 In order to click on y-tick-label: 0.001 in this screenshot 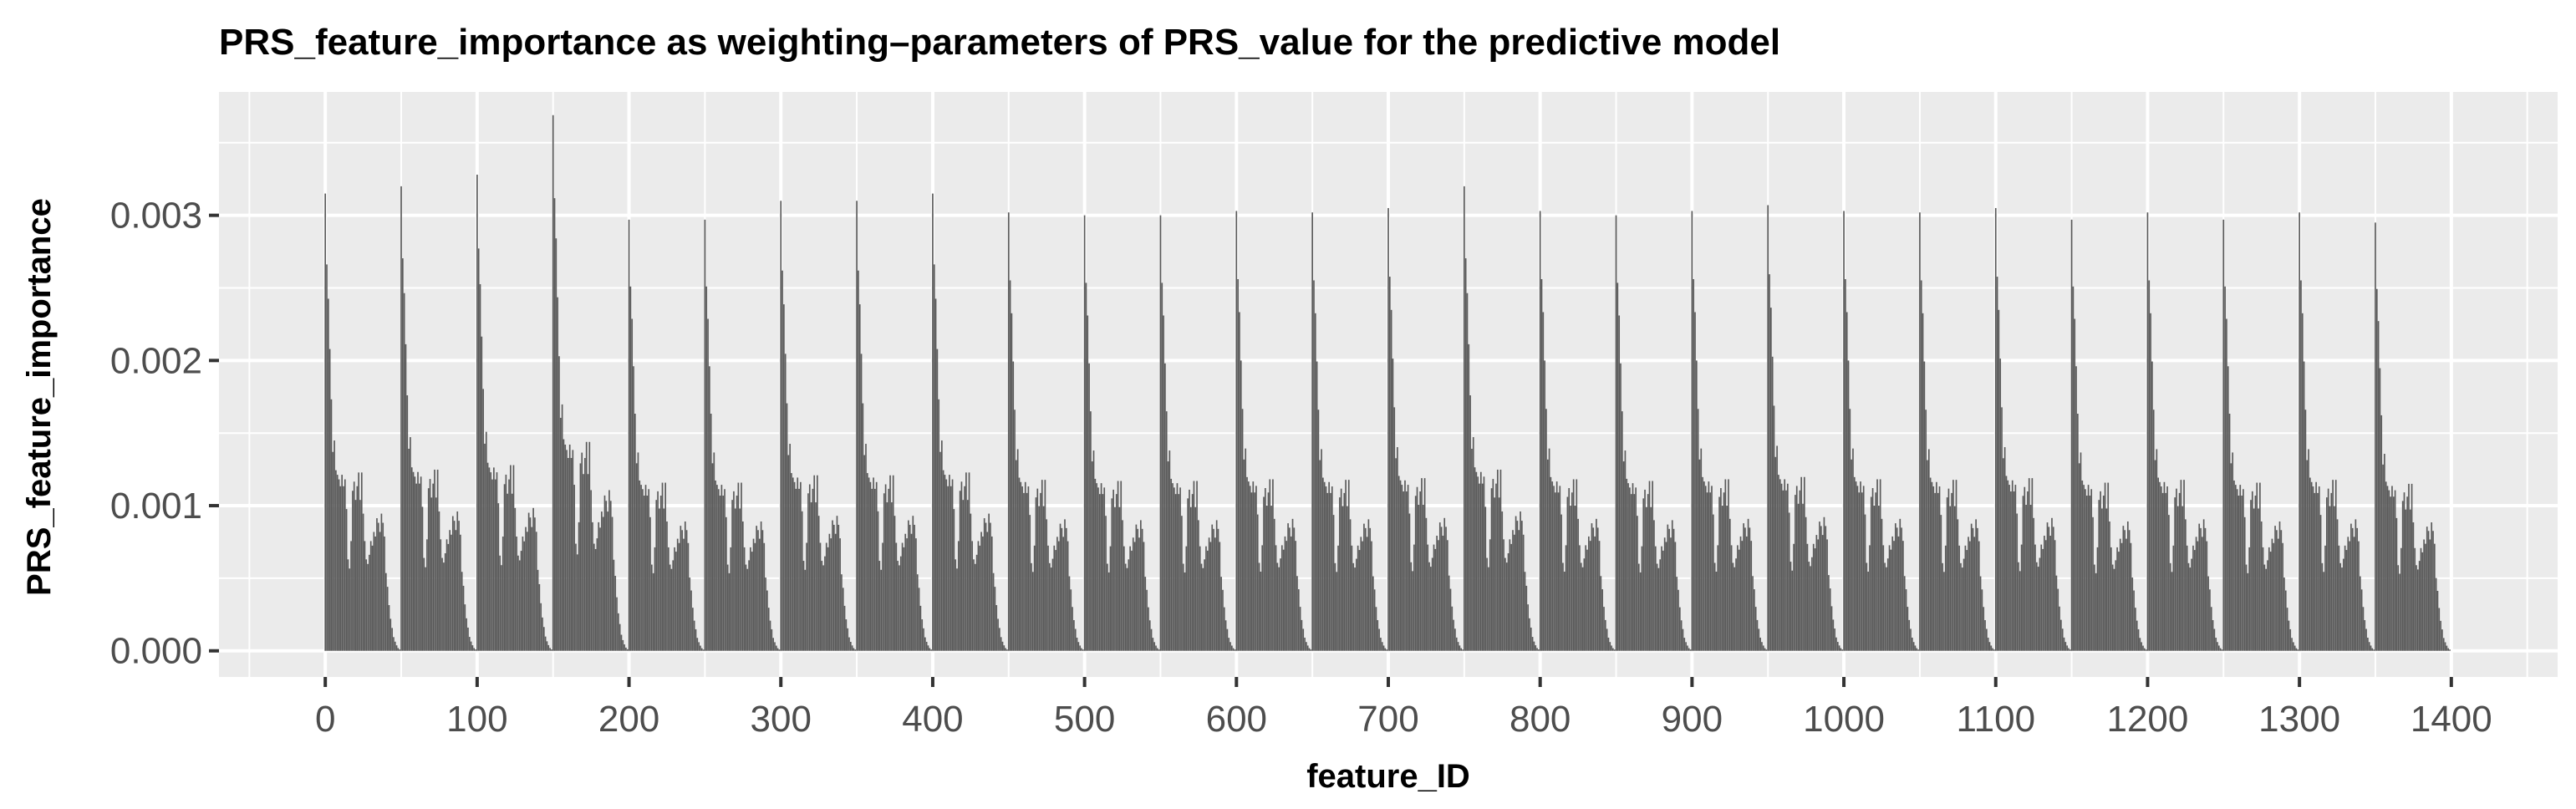, I will do `click(156, 506)`.